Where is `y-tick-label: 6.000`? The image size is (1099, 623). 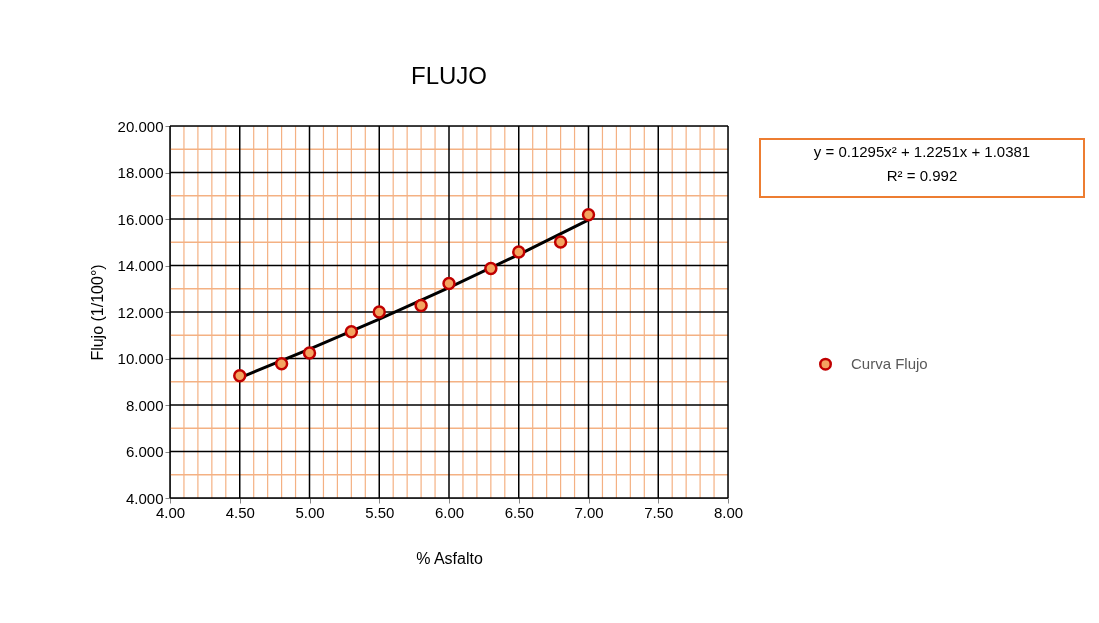 y-tick-label: 6.000 is located at coordinates (144, 451).